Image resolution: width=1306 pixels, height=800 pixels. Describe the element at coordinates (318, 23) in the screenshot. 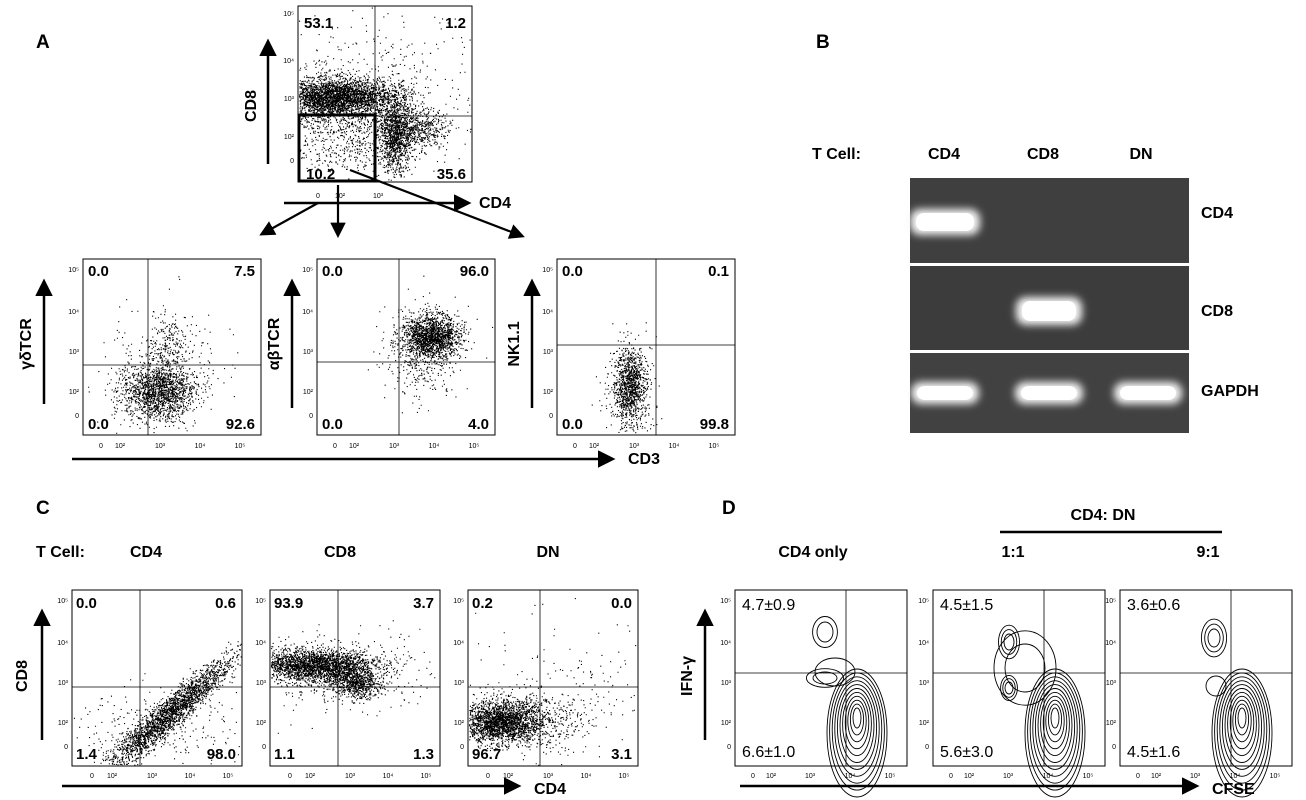

I see `quadrant-value-ul: 53.1` at that location.